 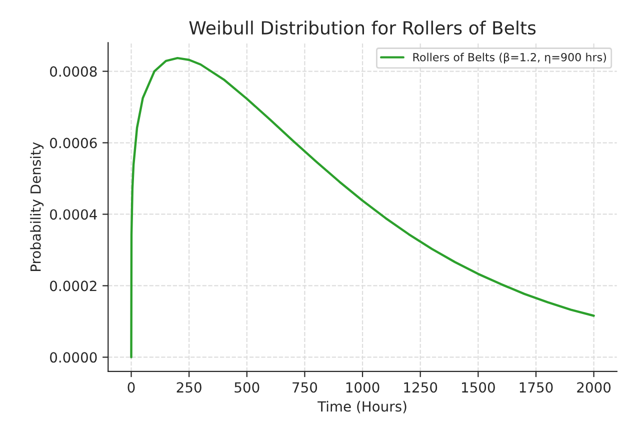 What do you see at coordinates (73, 143) in the screenshot?
I see `y-tick-label: 0.0006` at bounding box center [73, 143].